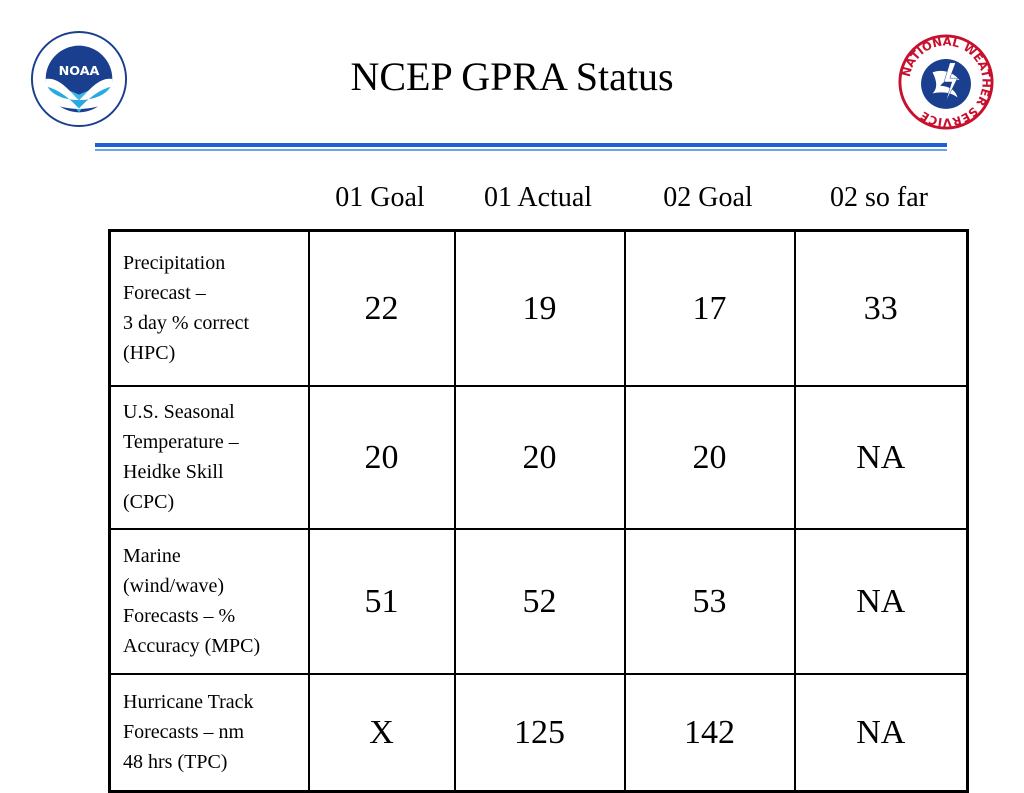  I want to click on cell-01-goal: 51, so click(381, 601).